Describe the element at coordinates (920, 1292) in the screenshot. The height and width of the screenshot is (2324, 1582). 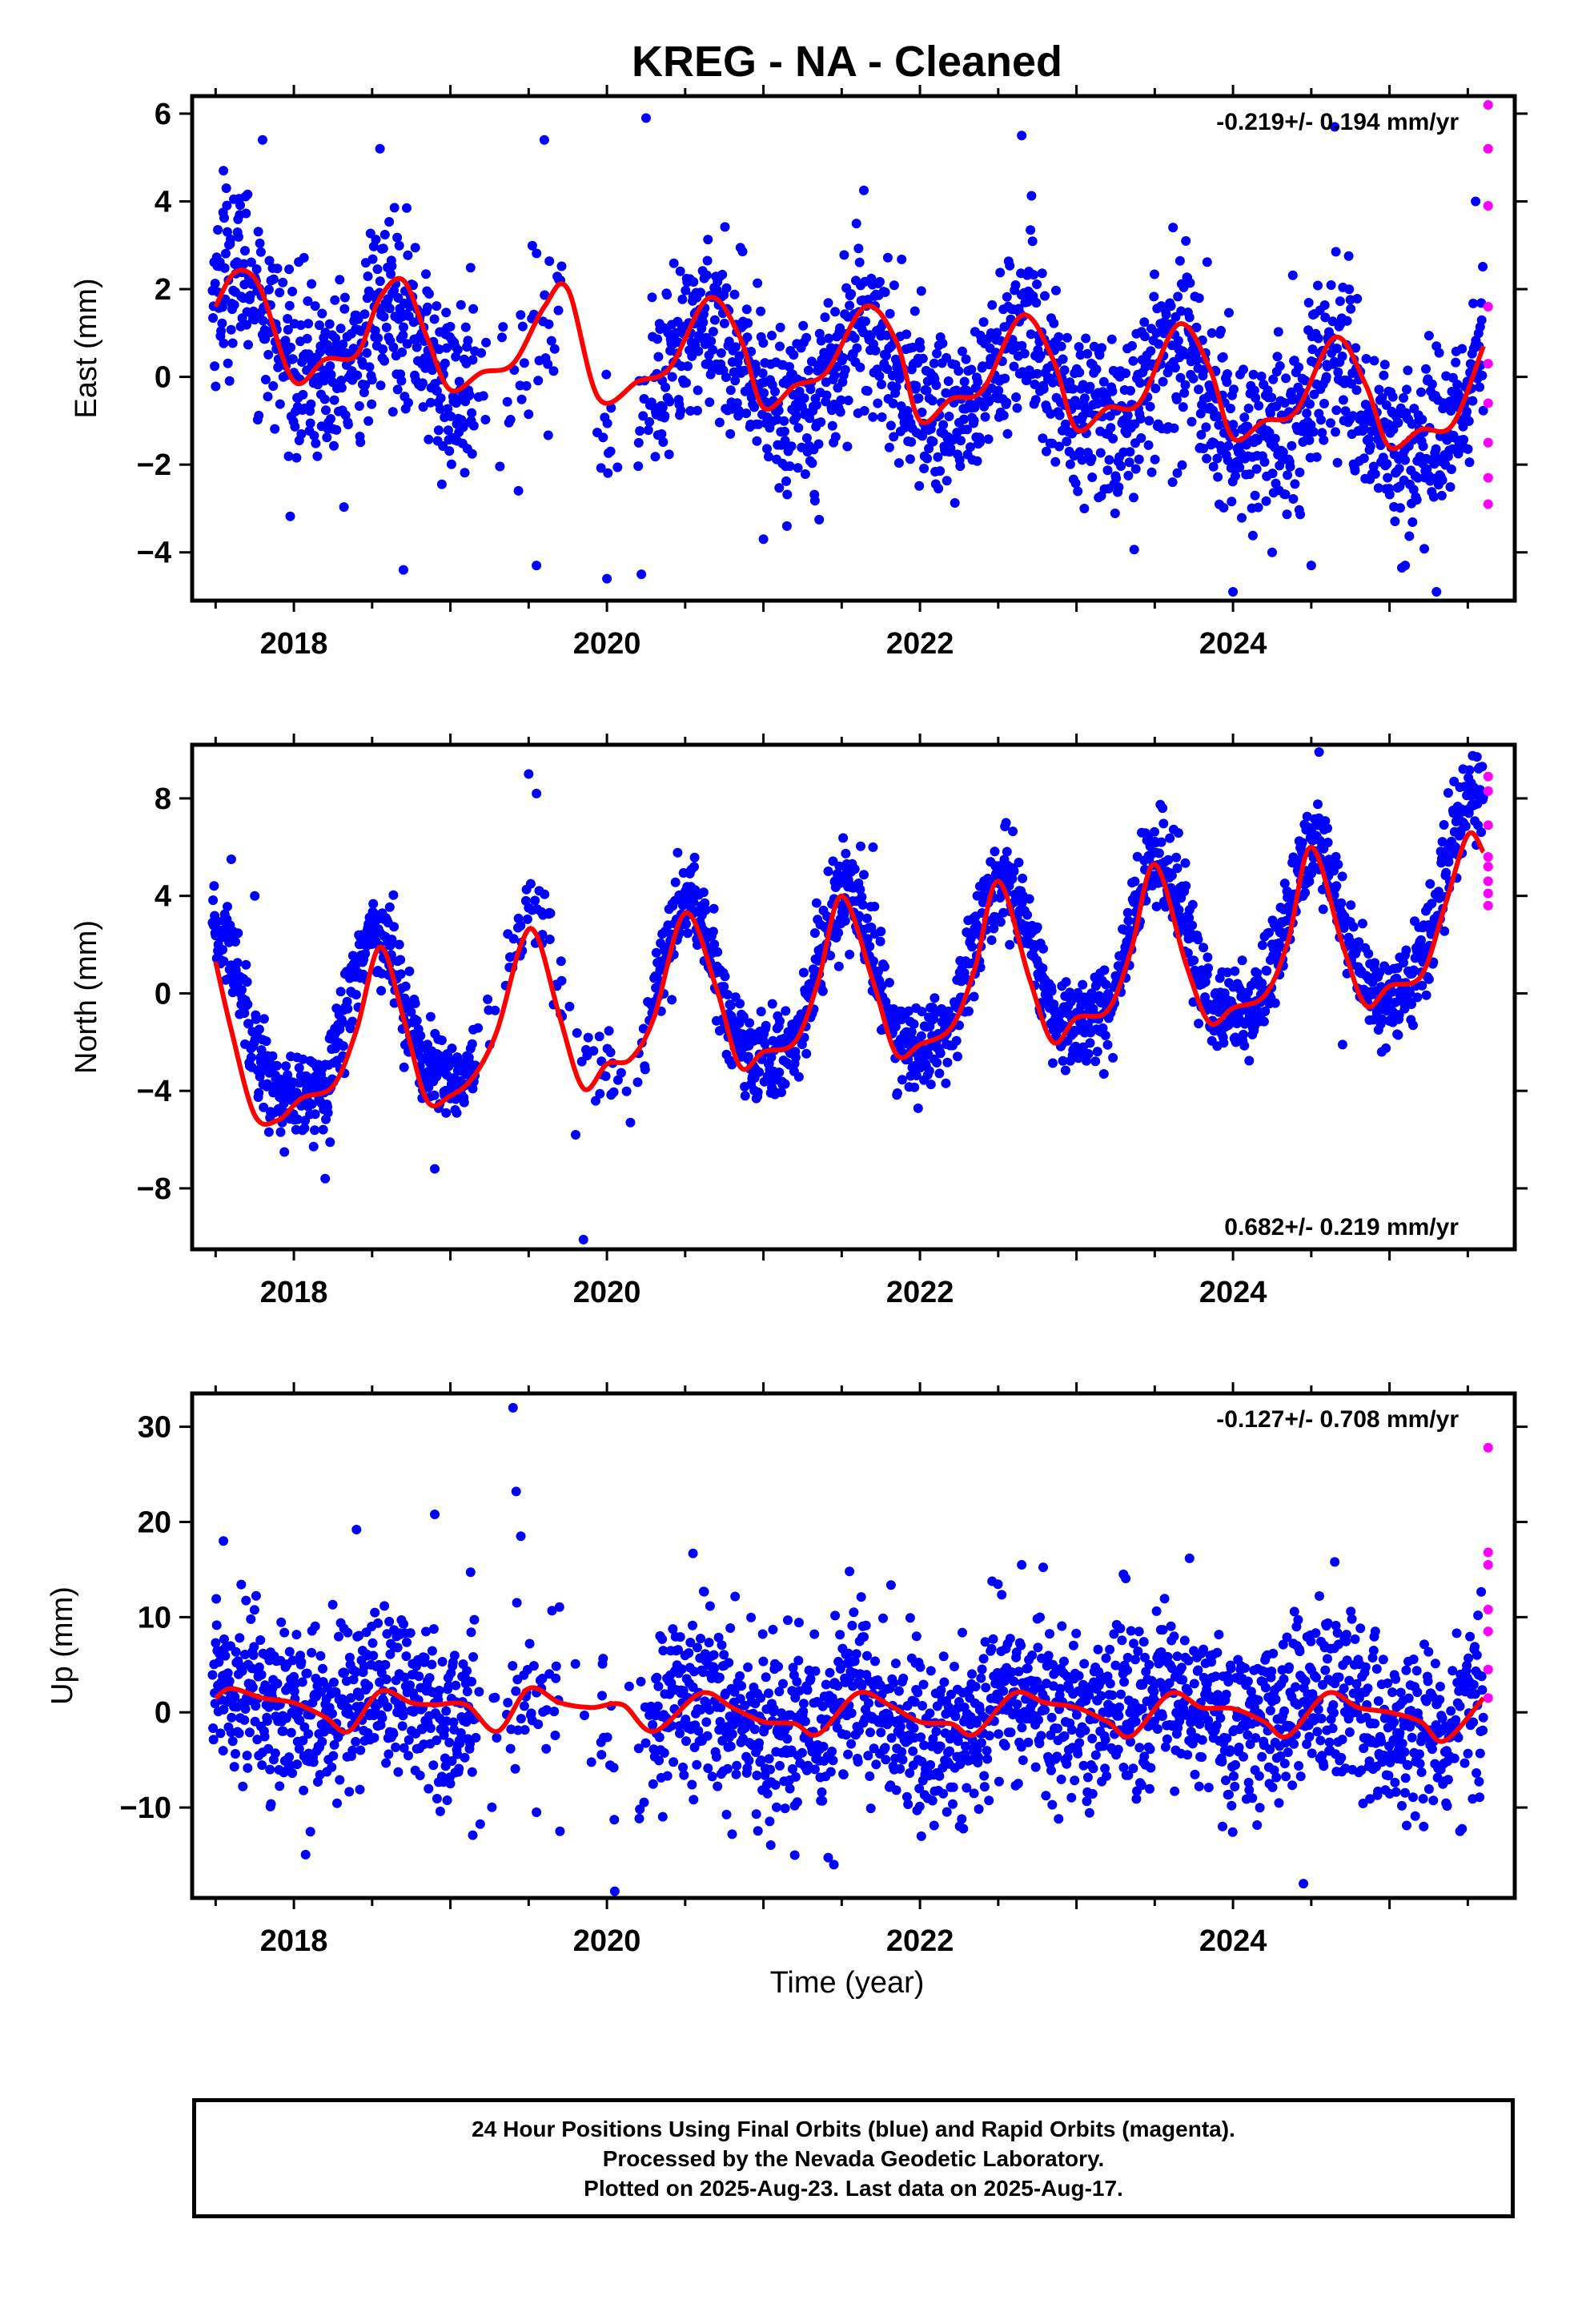
I see `x-tick-label: 2022` at that location.